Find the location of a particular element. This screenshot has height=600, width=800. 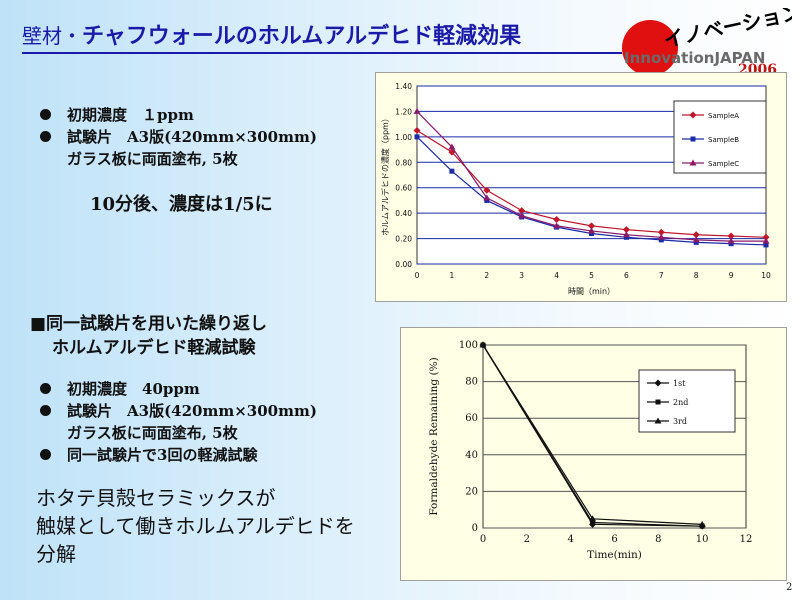

innovation-japan-logo: イノベーション InnovationJAPAN 2006 is located at coordinates (707, 43).